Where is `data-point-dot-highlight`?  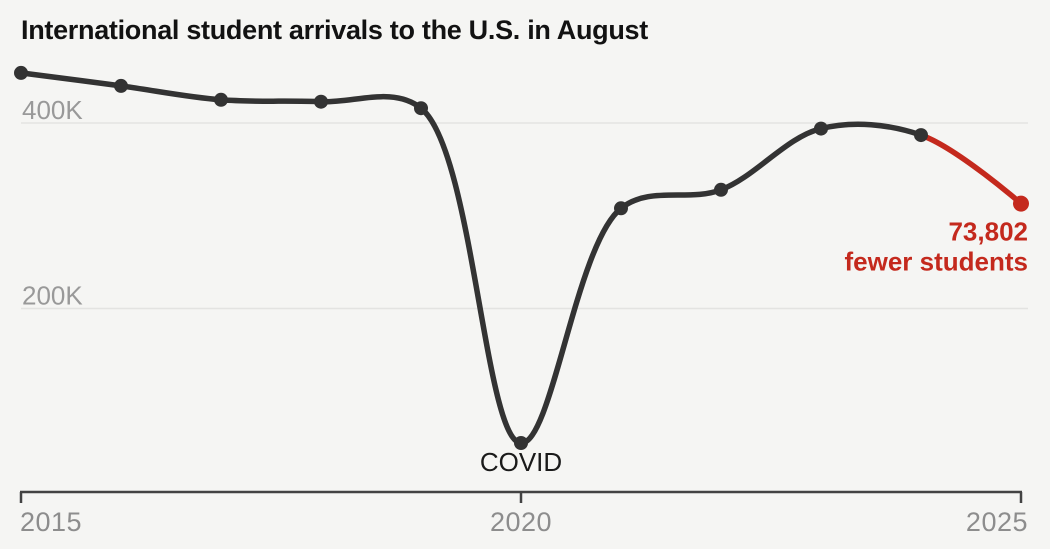
data-point-dot-highlight is located at coordinates (1021, 203).